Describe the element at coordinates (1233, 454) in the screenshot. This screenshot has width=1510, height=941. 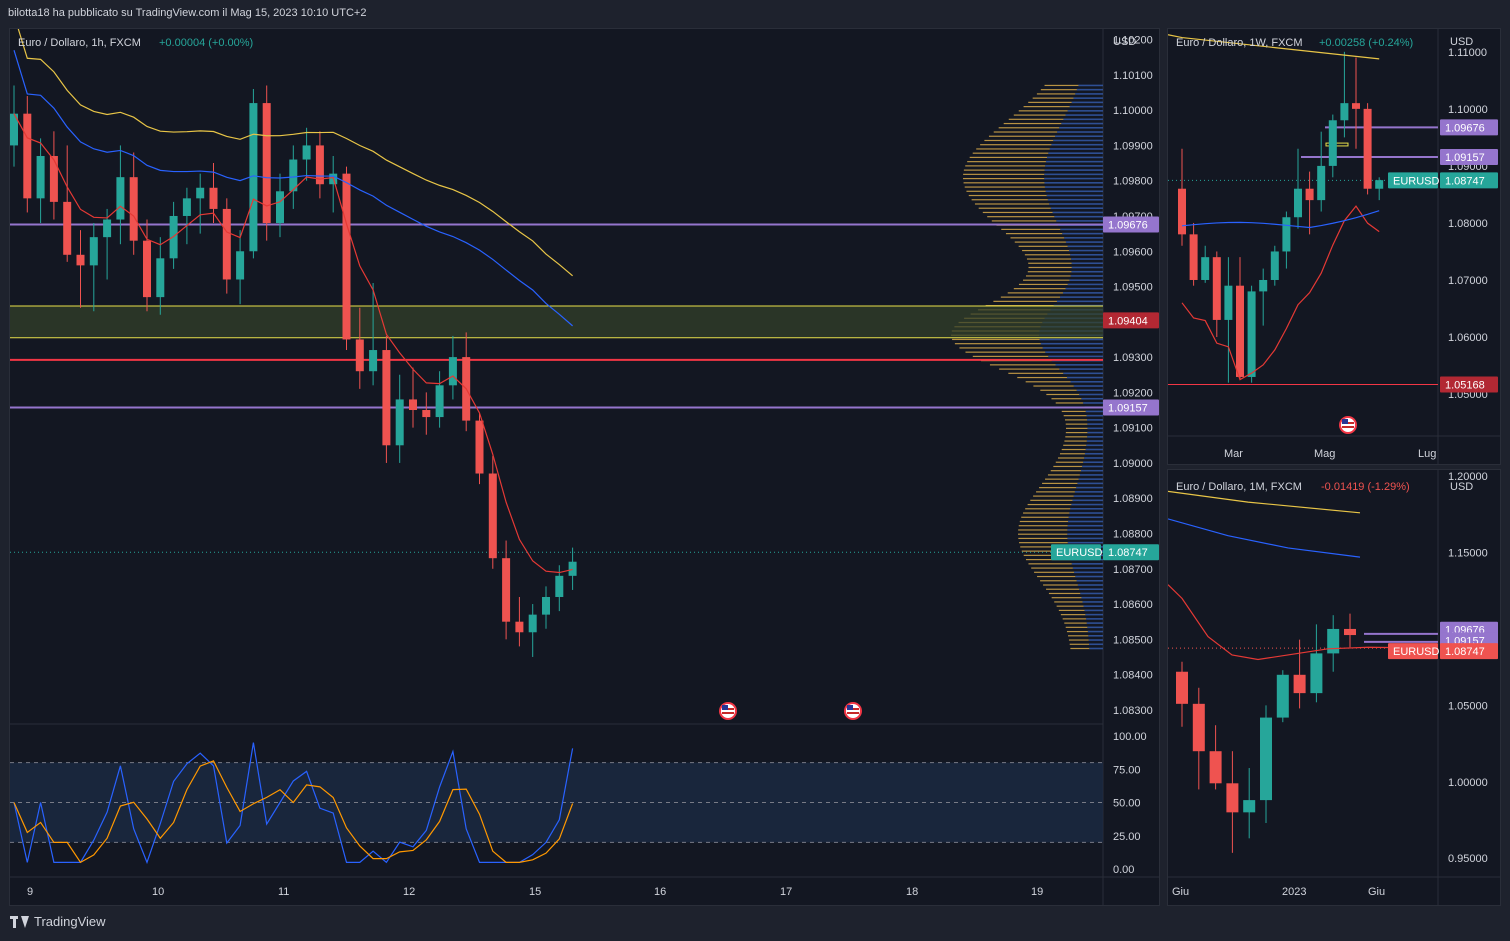
I see `time-label: Mar` at that location.